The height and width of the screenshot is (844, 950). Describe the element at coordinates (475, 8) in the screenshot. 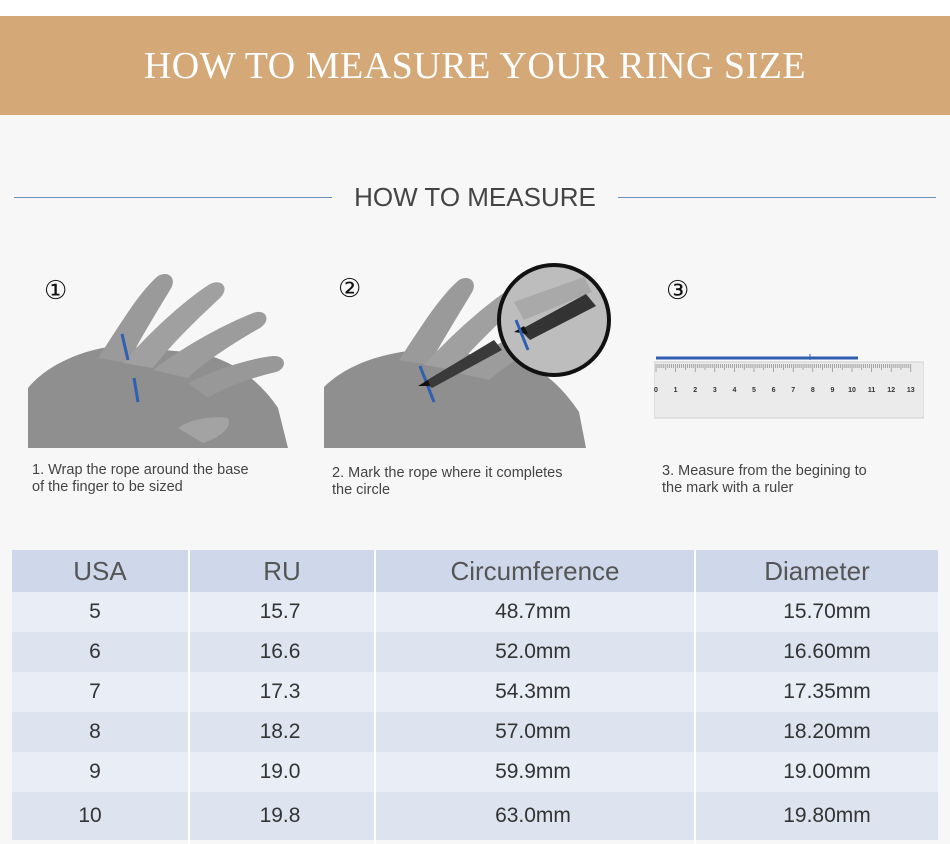

I see `top-strip` at that location.